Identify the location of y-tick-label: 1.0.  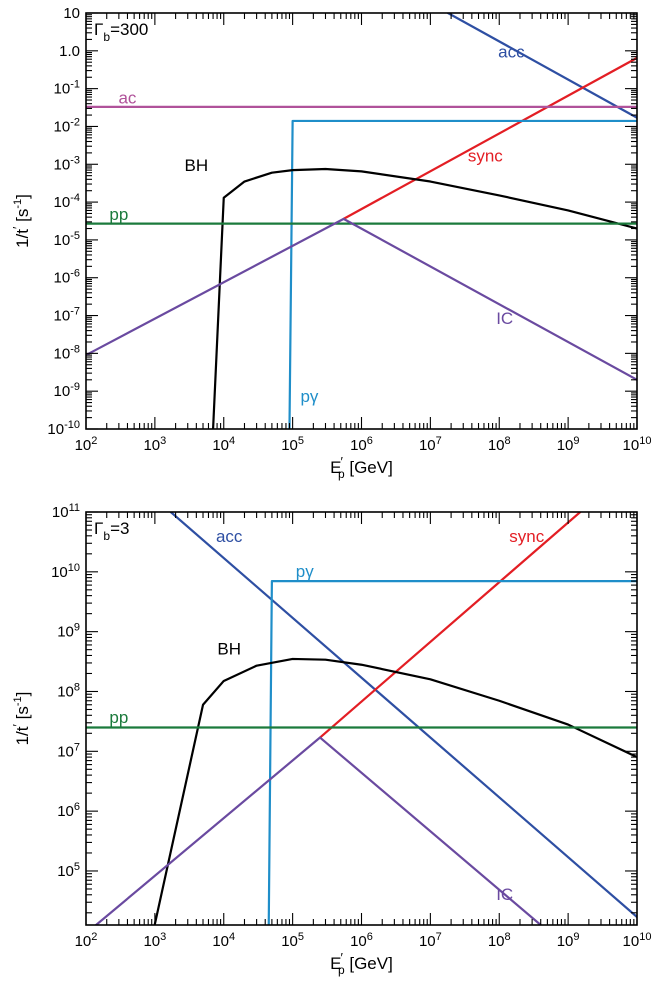
(69, 51).